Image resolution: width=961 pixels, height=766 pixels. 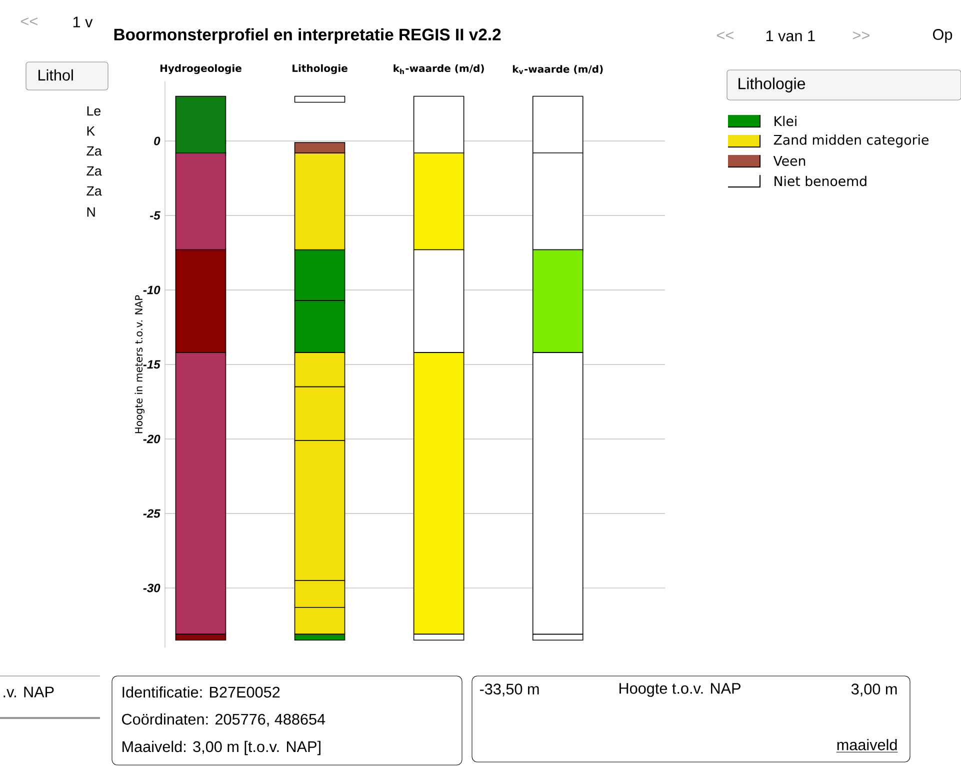 I want to click on y-tick-label: -5, so click(x=155, y=215).